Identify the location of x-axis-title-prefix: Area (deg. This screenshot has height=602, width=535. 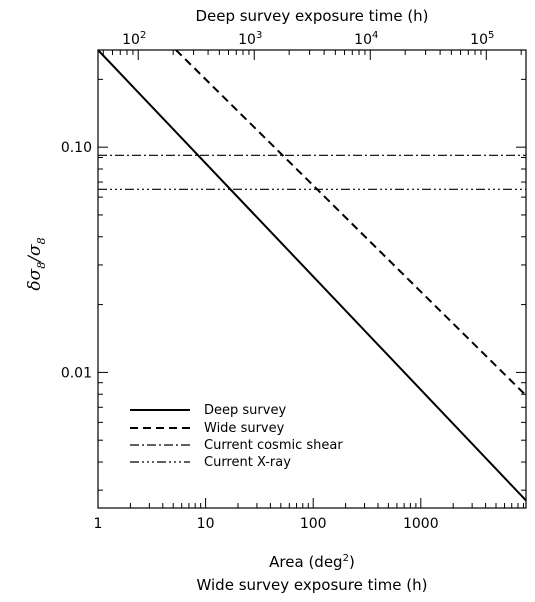
(305, 562).